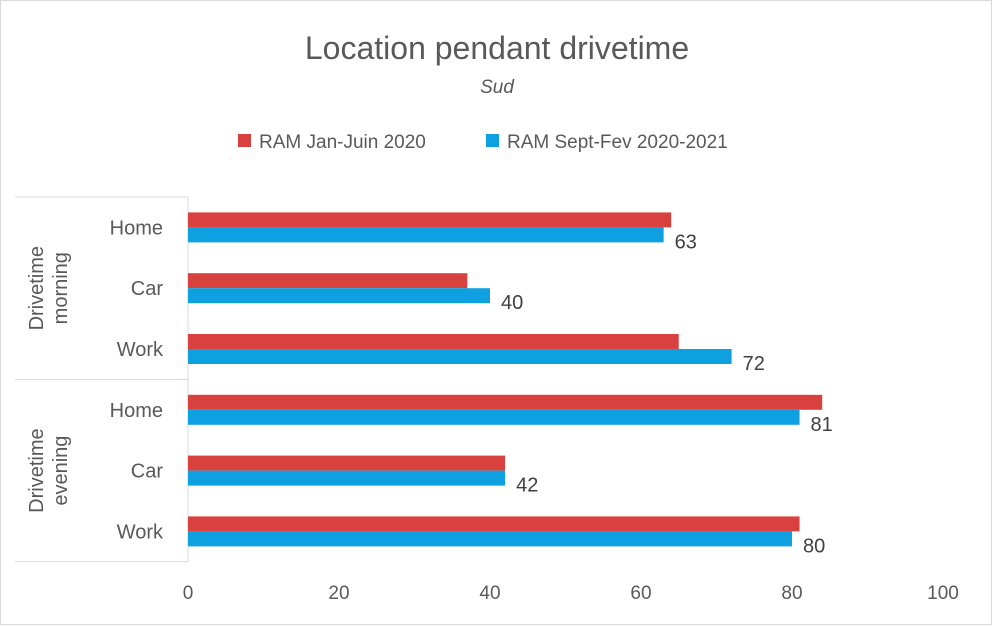 This screenshot has height=626, width=992. Describe the element at coordinates (814, 546) in the screenshot. I see `data-label: 80` at that location.